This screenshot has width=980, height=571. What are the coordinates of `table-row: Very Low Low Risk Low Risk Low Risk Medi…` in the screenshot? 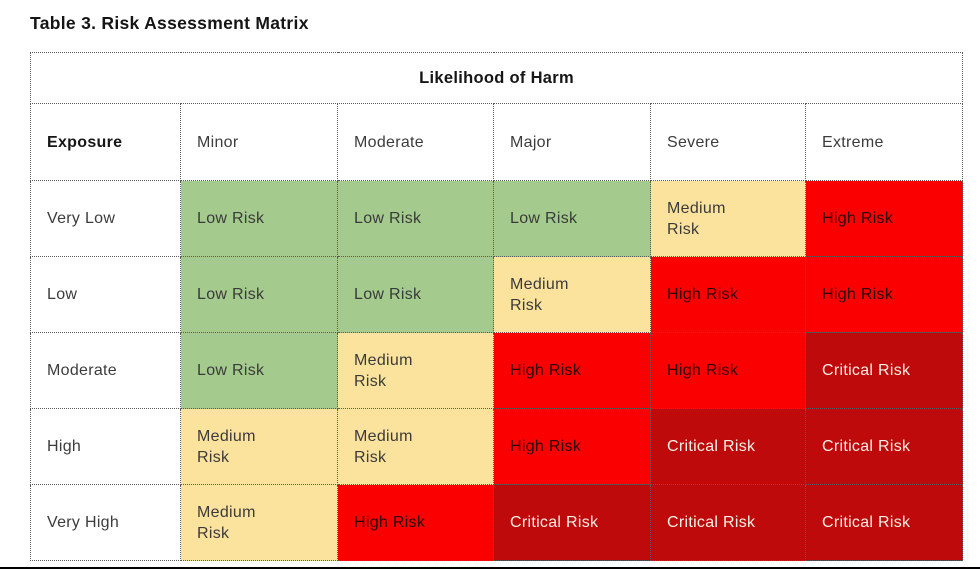 It's located at (497, 218).